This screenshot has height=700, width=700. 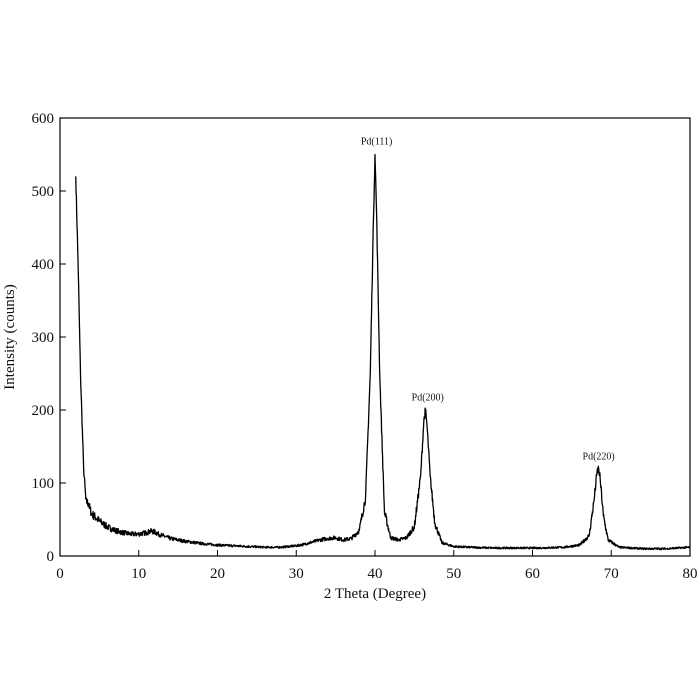 I want to click on x-tick-label: 0, so click(x=60, y=574).